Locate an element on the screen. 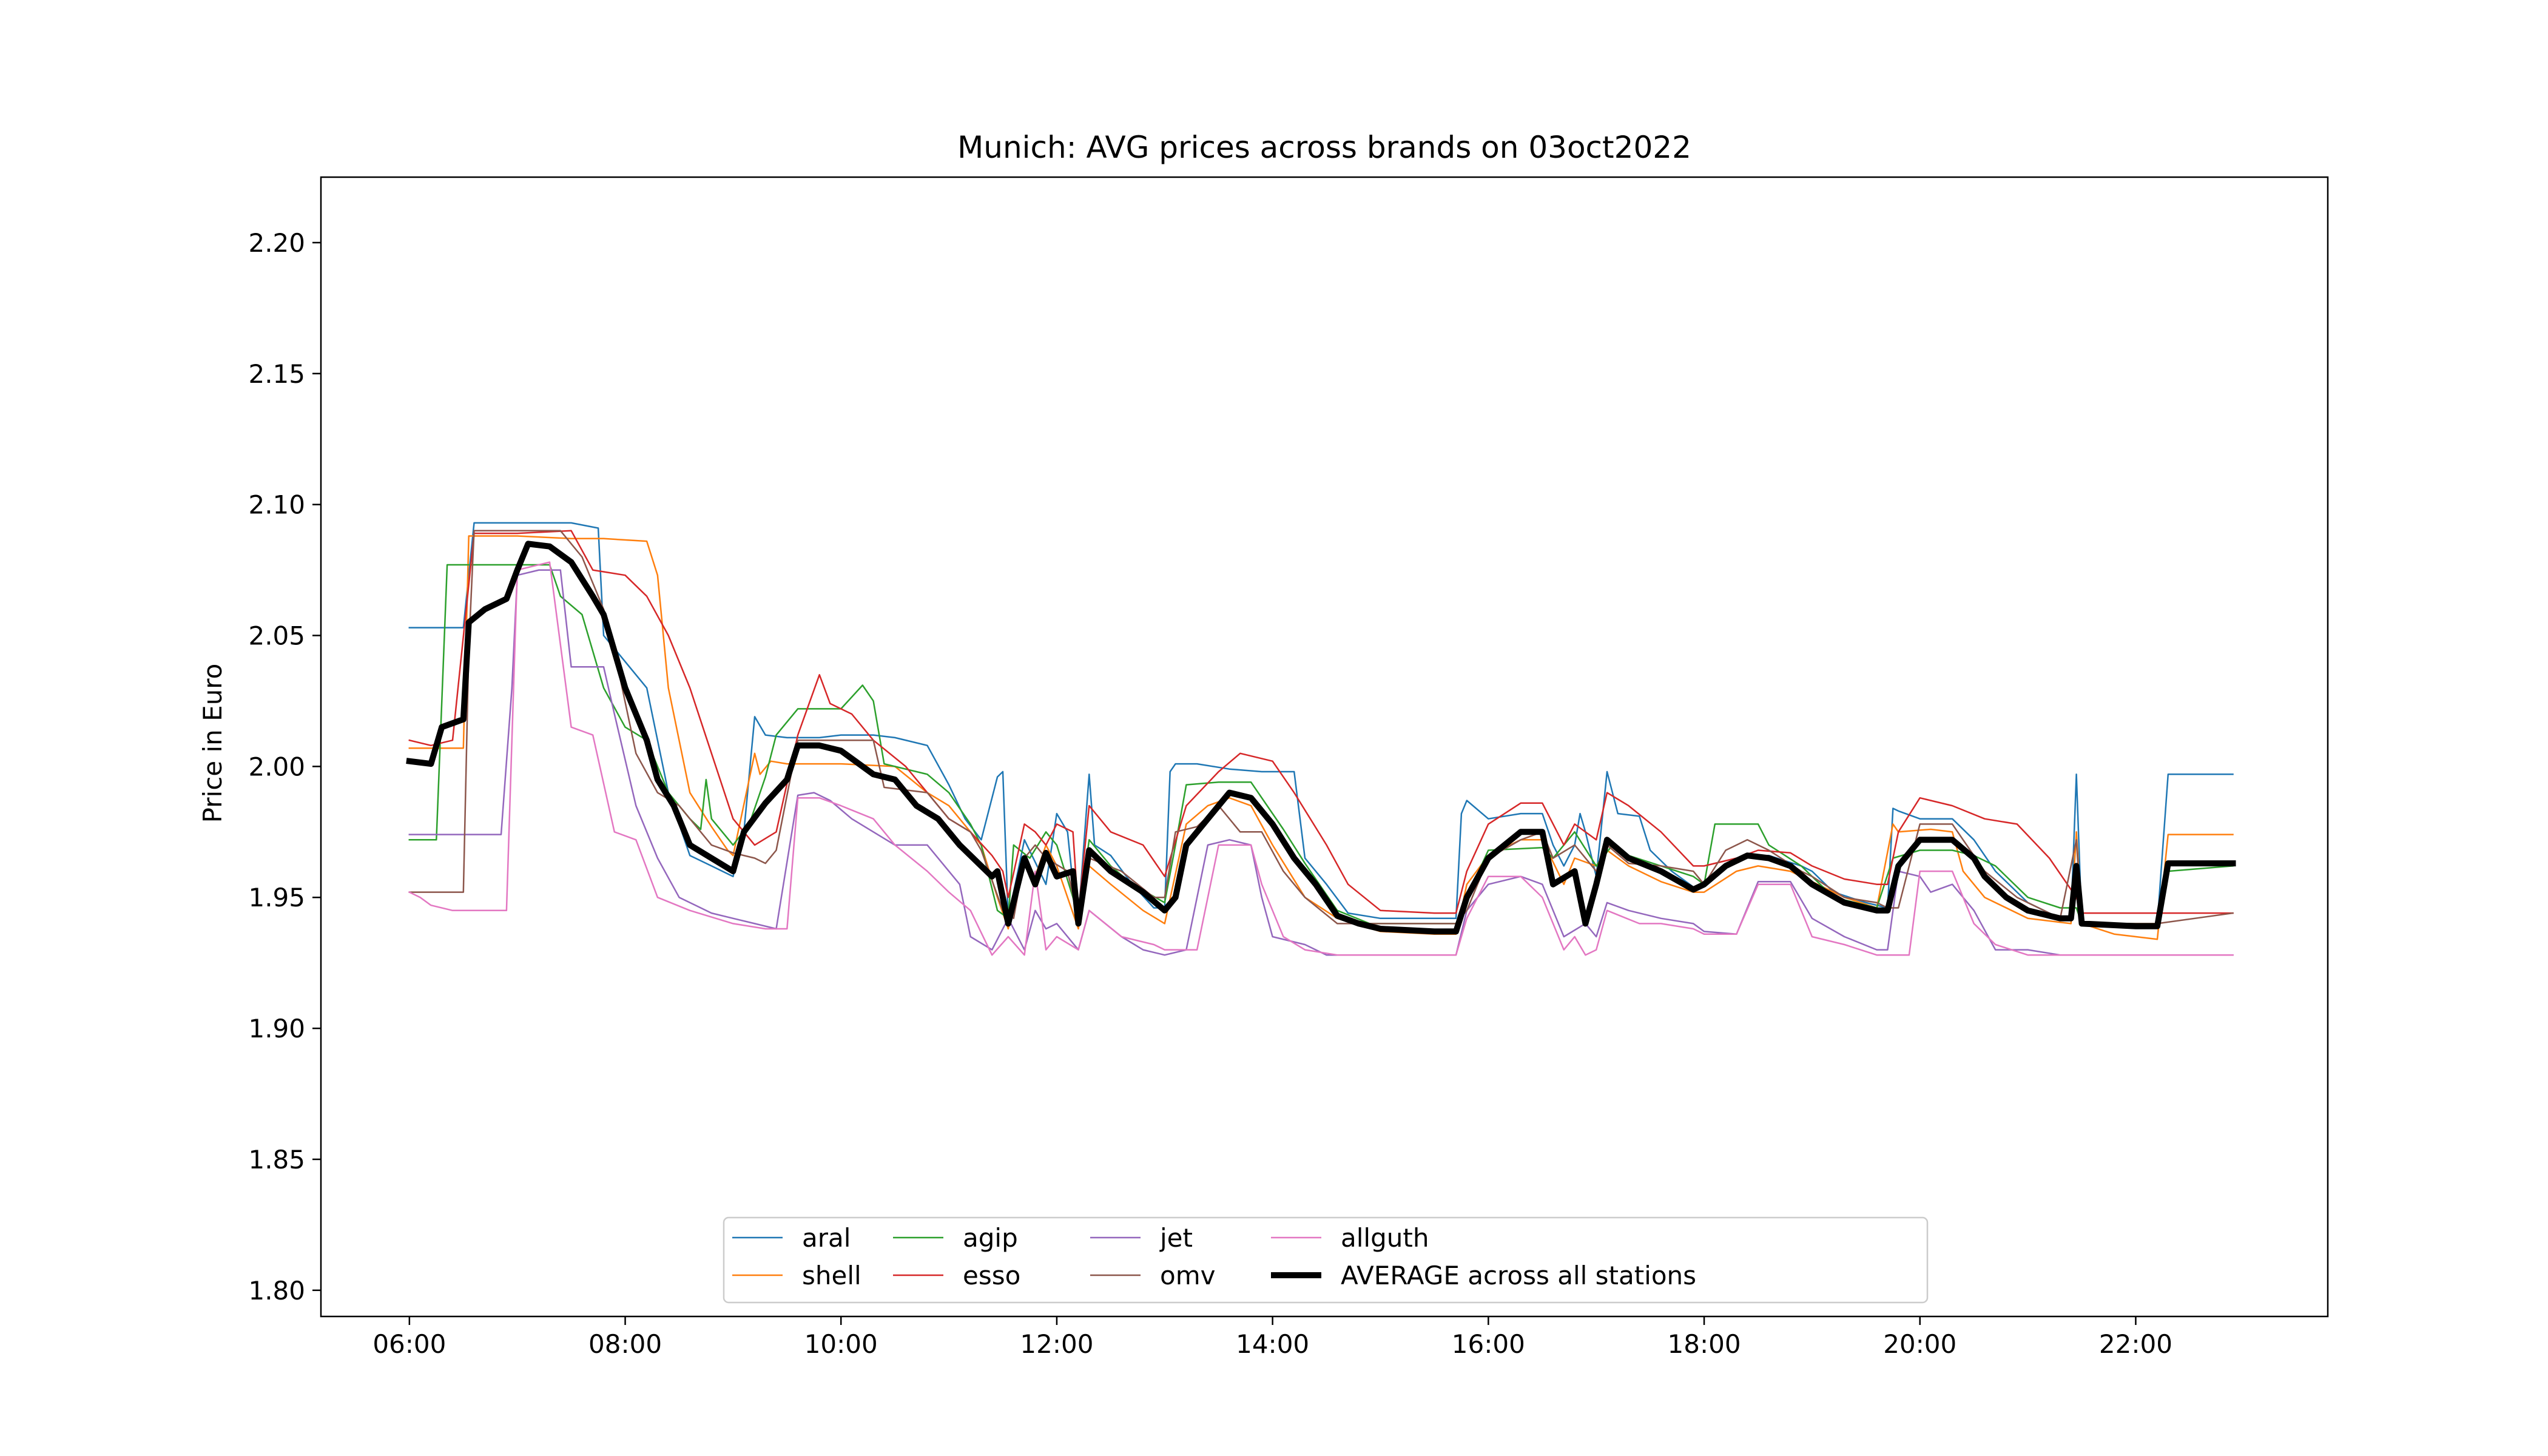 The width and height of the screenshot is (2548, 1456). y-axis: 1.80 1.85 1.90 1.95 2.00 2.05 2.10 2.15 2.20 is located at coordinates (284, 767).